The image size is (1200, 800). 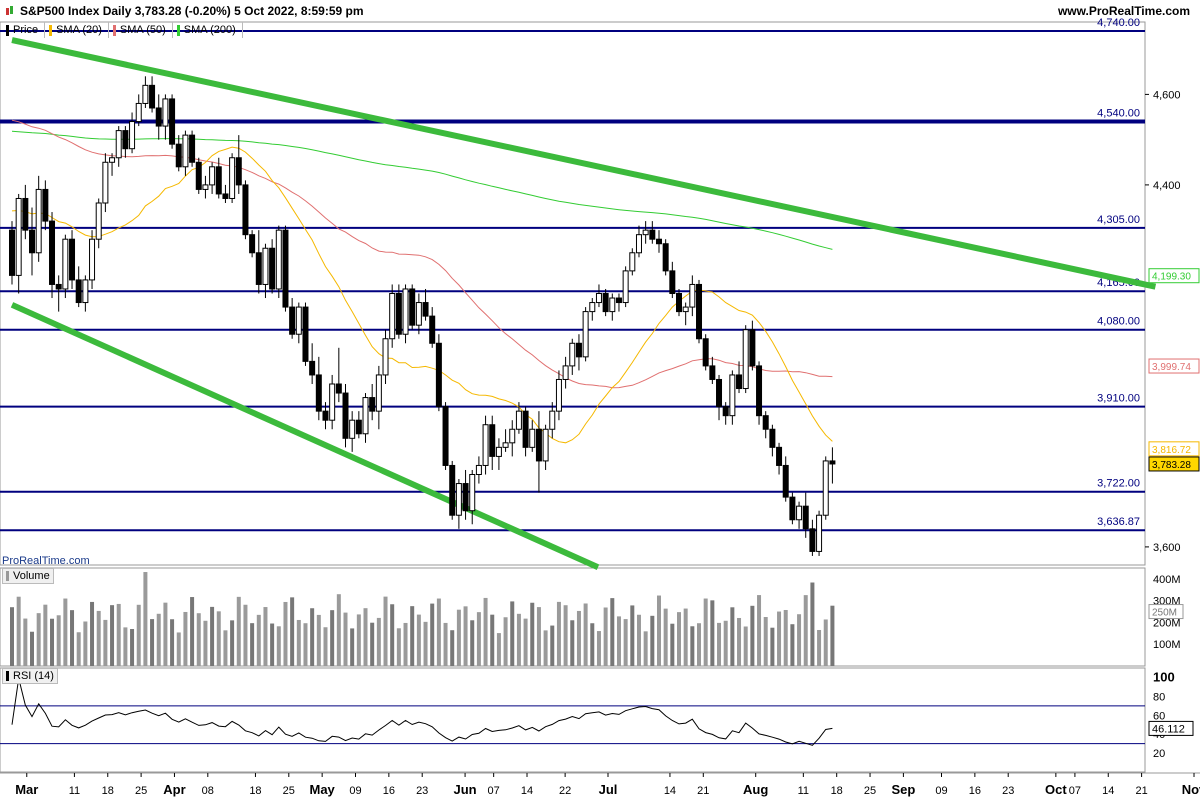 I want to click on site-url: www.ProRealTime.com, so click(x=1123, y=11).